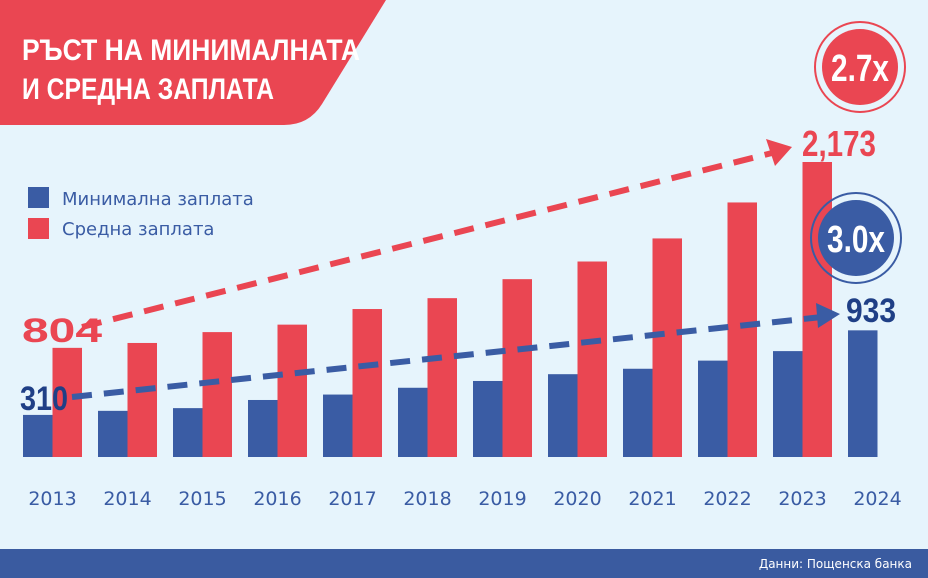 The height and width of the screenshot is (578, 928). What do you see at coordinates (713, 408) in the screenshot?
I see `minimum-bar-2022` at bounding box center [713, 408].